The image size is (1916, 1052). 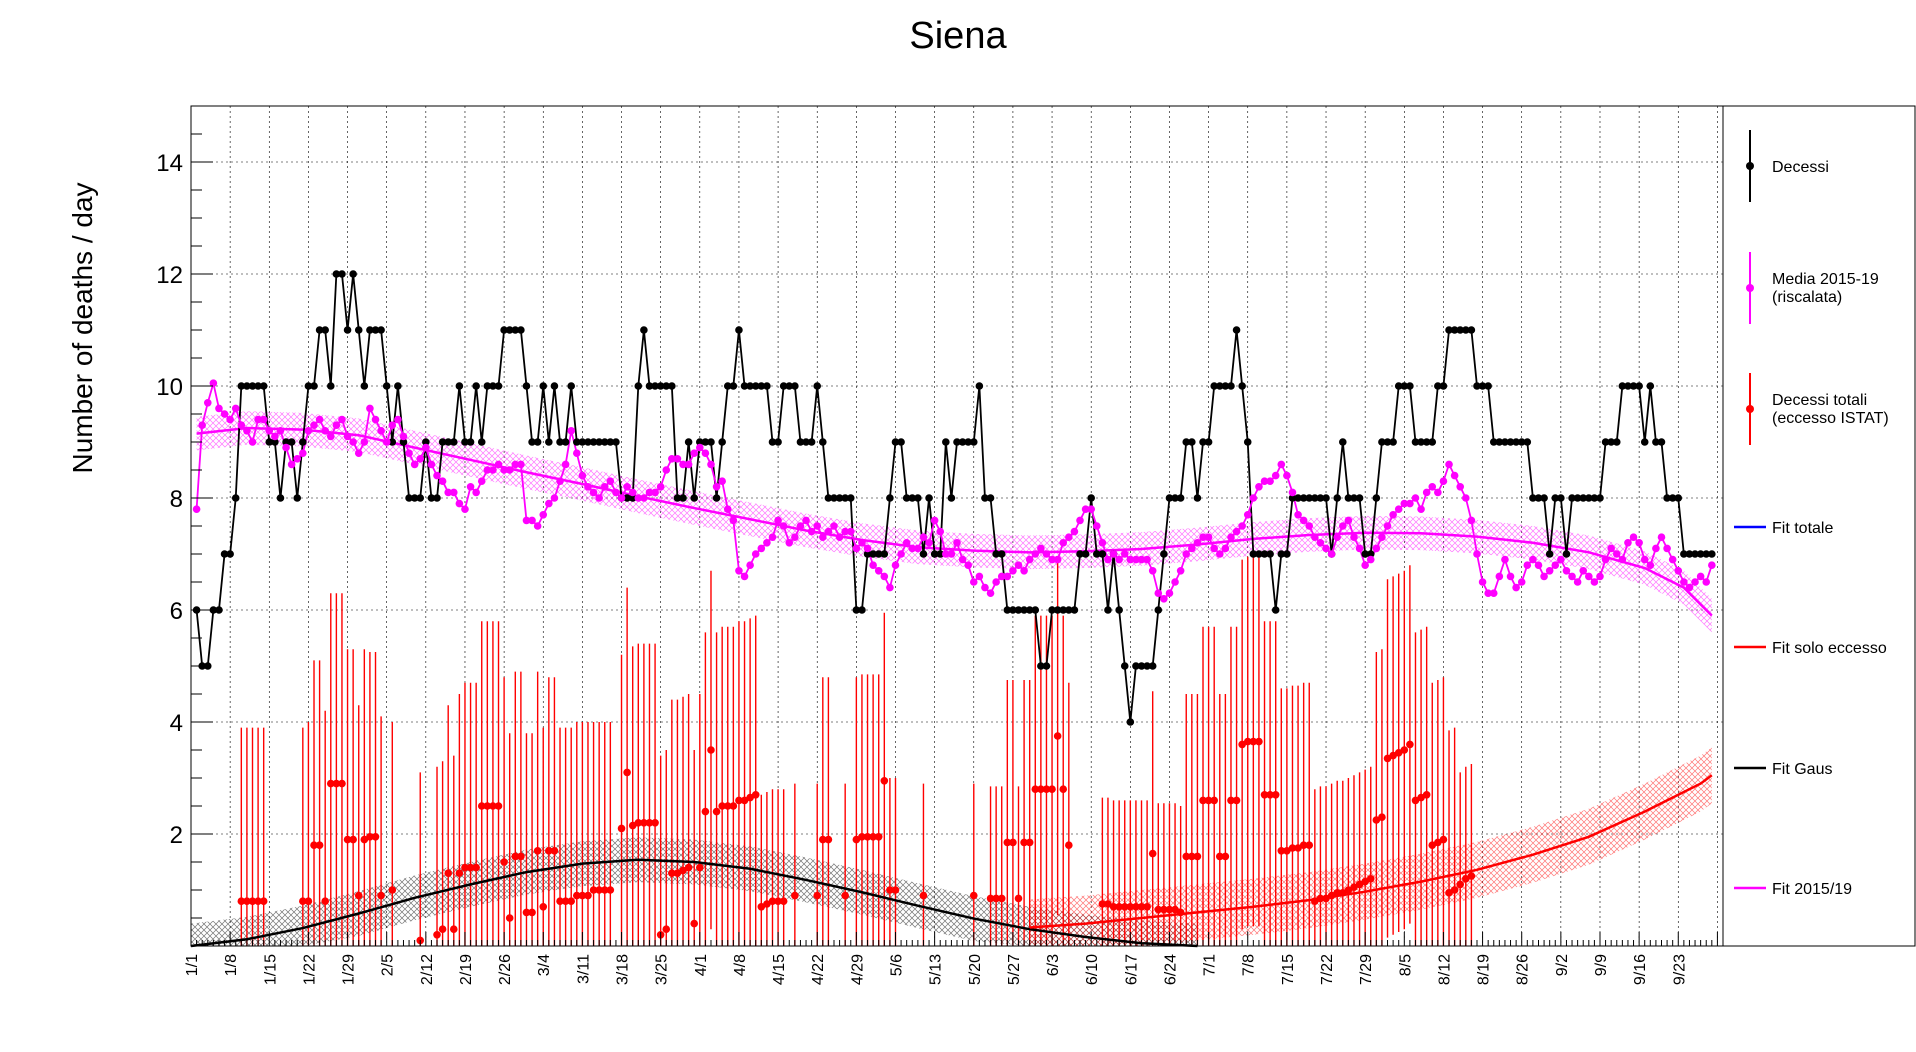 What do you see at coordinates (1829, 648) in the screenshot?
I see `legend-label: Fit solo eccesso` at bounding box center [1829, 648].